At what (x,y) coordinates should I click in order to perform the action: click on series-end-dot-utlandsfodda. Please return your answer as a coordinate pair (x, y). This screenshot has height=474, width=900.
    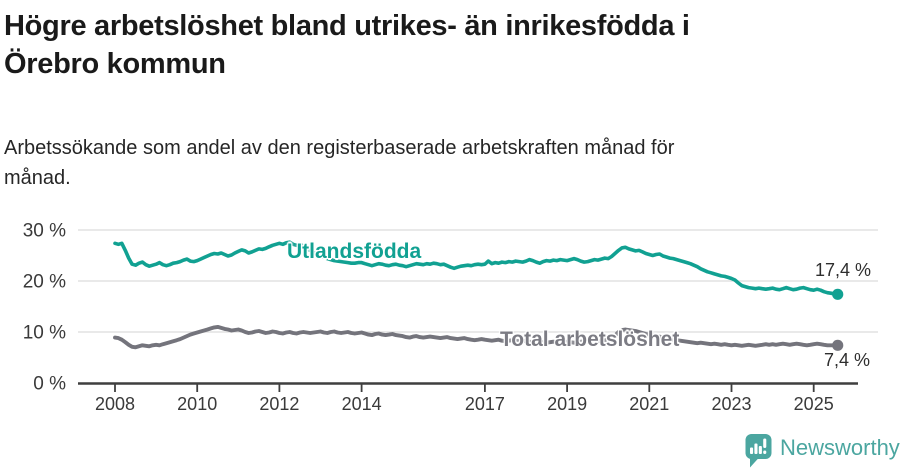
    Looking at the image, I should click on (838, 294).